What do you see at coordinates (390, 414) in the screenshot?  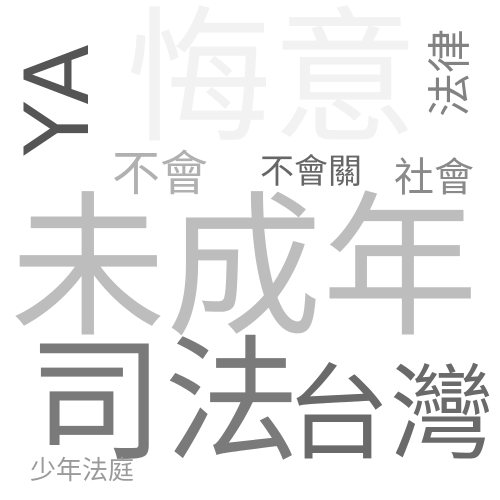 I see `word-taiwan: 台灣` at bounding box center [390, 414].